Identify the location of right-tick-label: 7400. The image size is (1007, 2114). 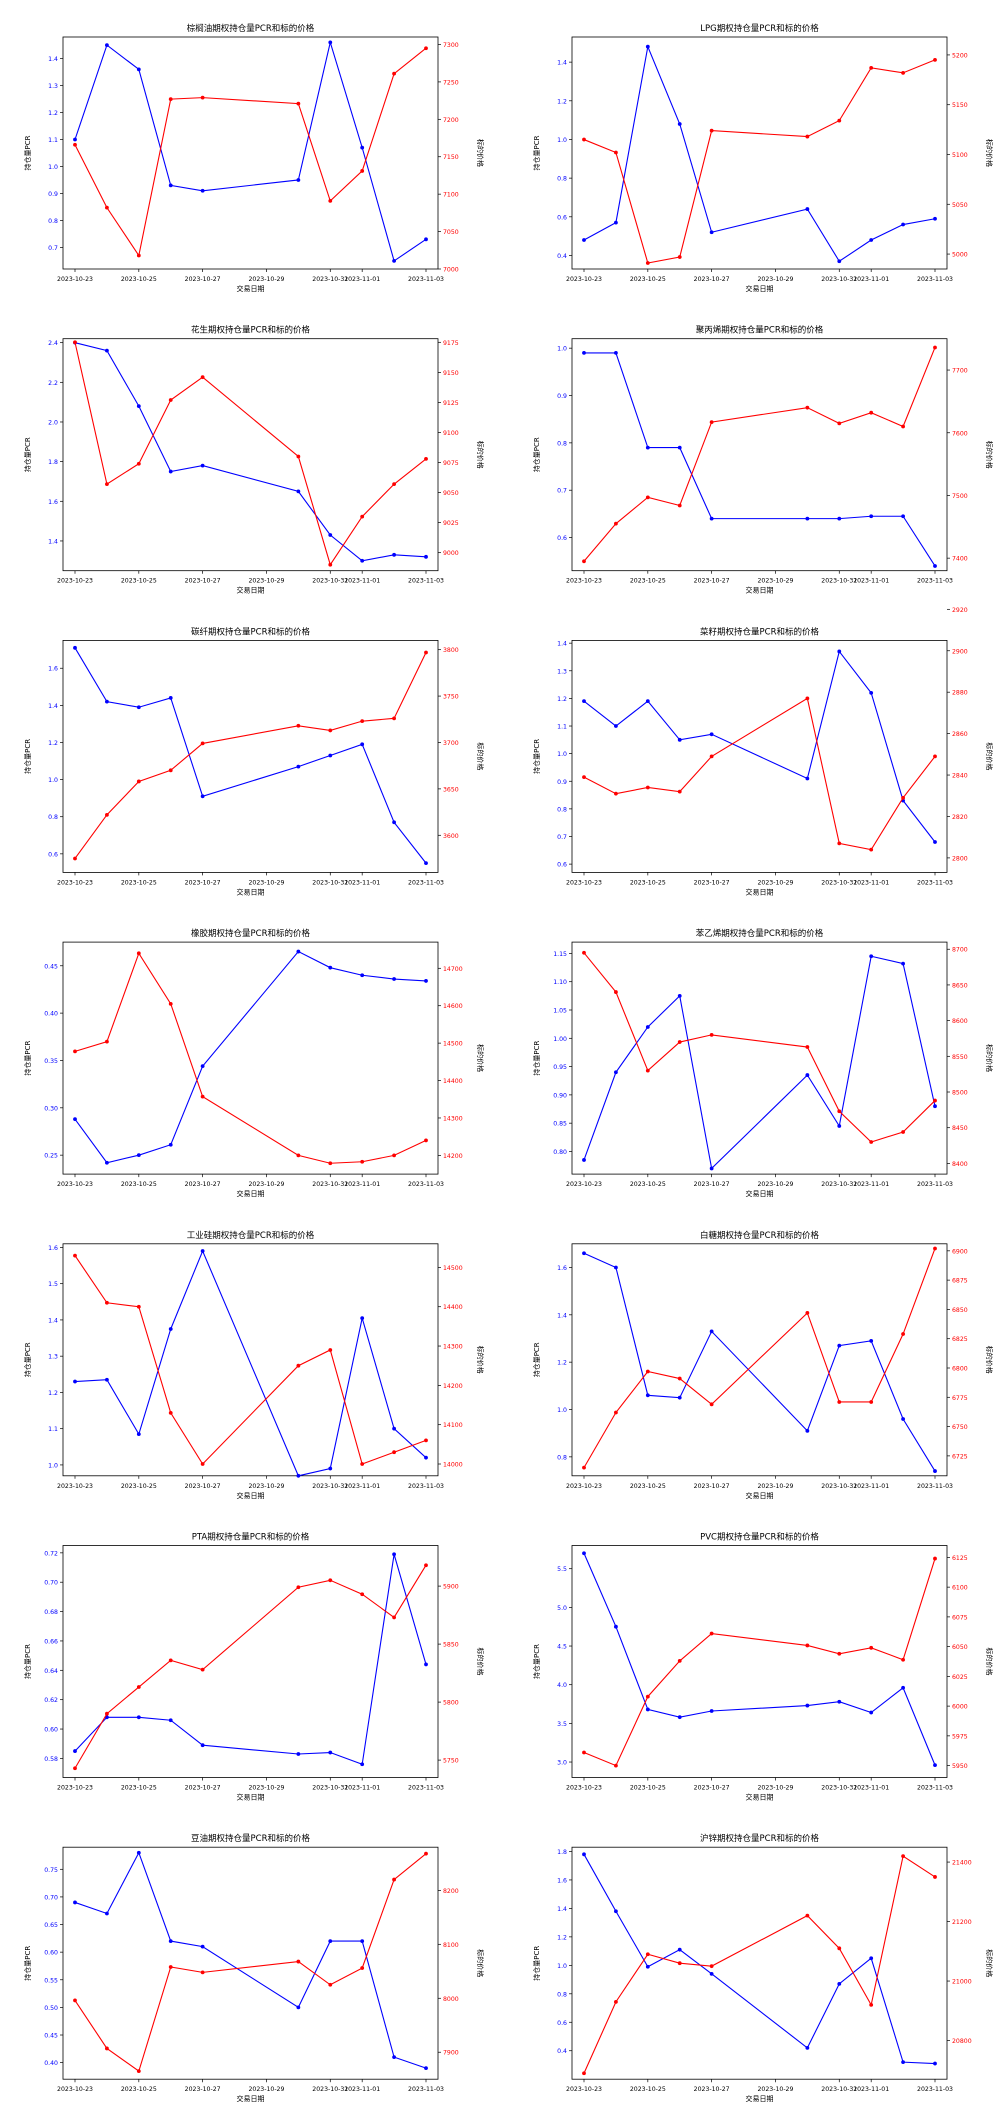
(960, 559).